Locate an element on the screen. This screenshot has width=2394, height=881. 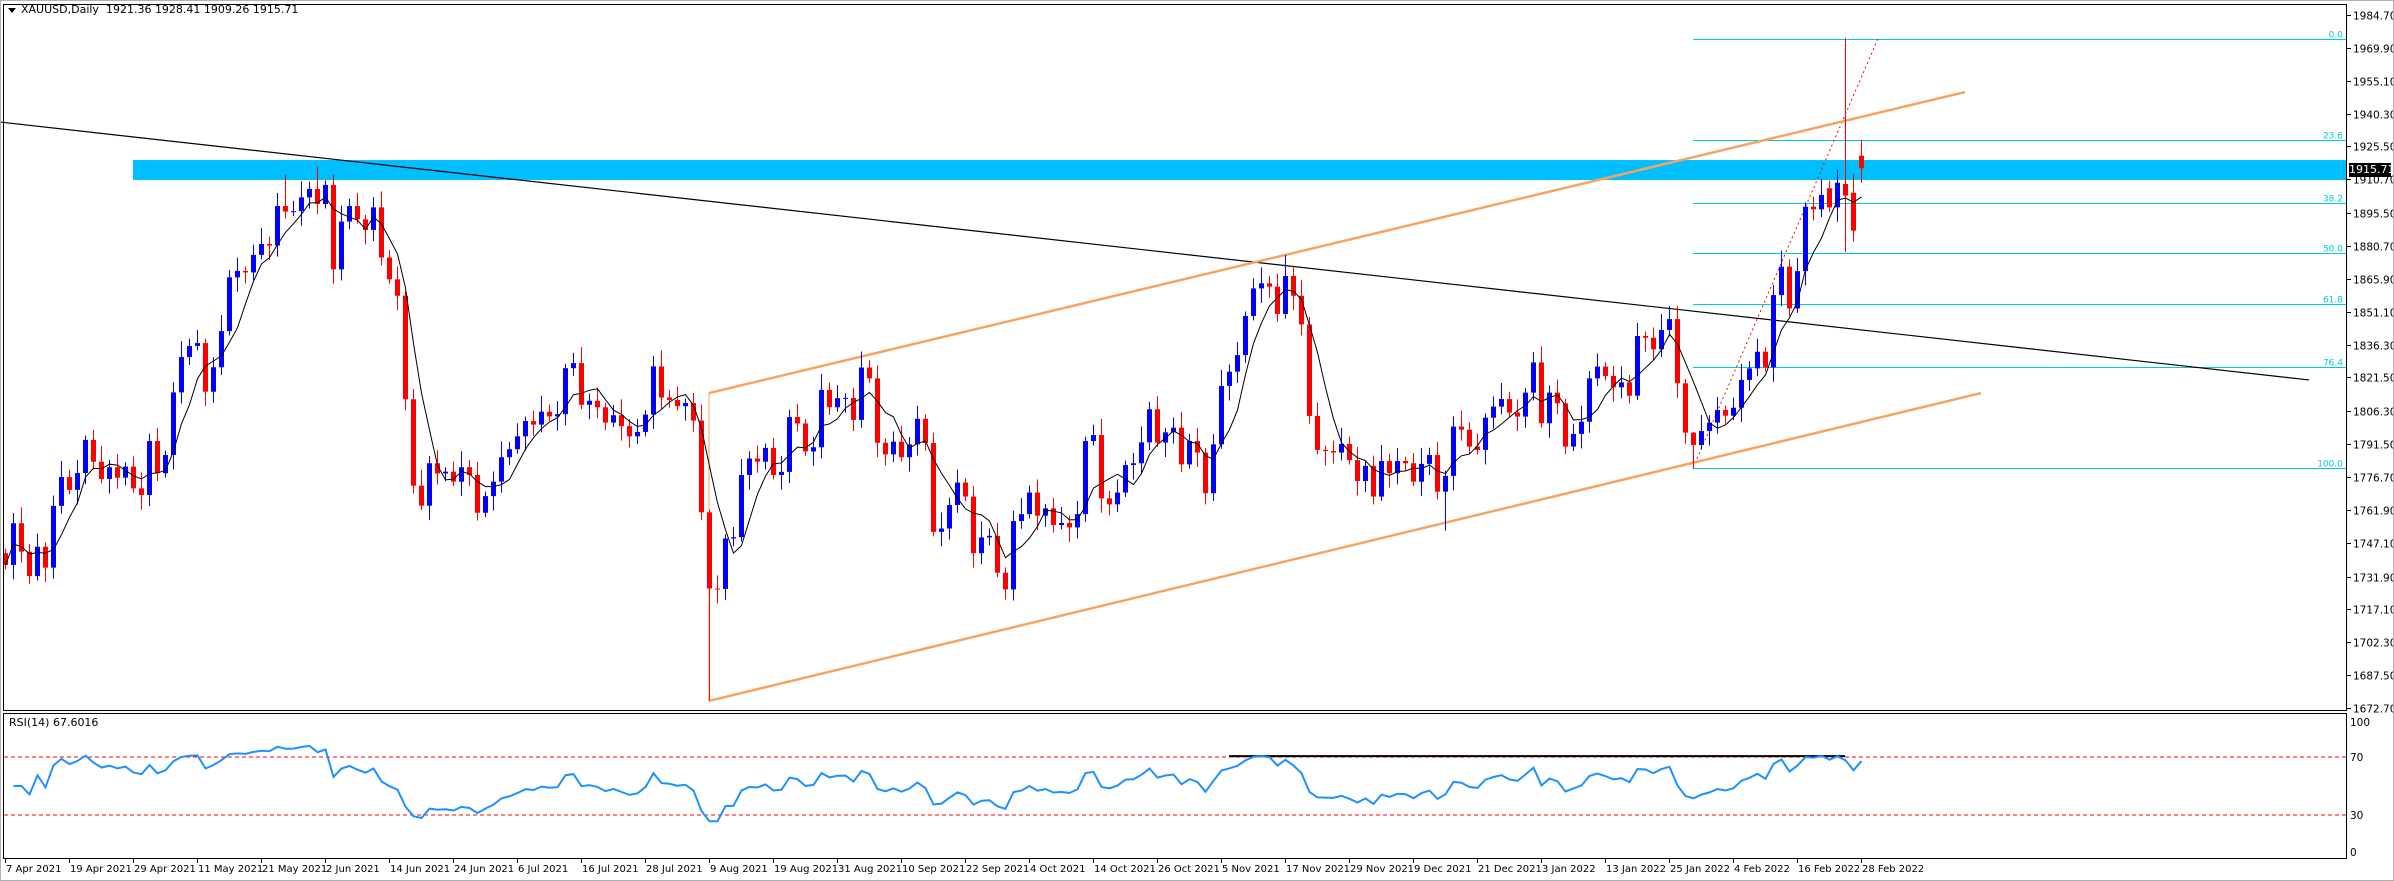
date-axis-label: 16 Jul 2021 is located at coordinates (610, 869).